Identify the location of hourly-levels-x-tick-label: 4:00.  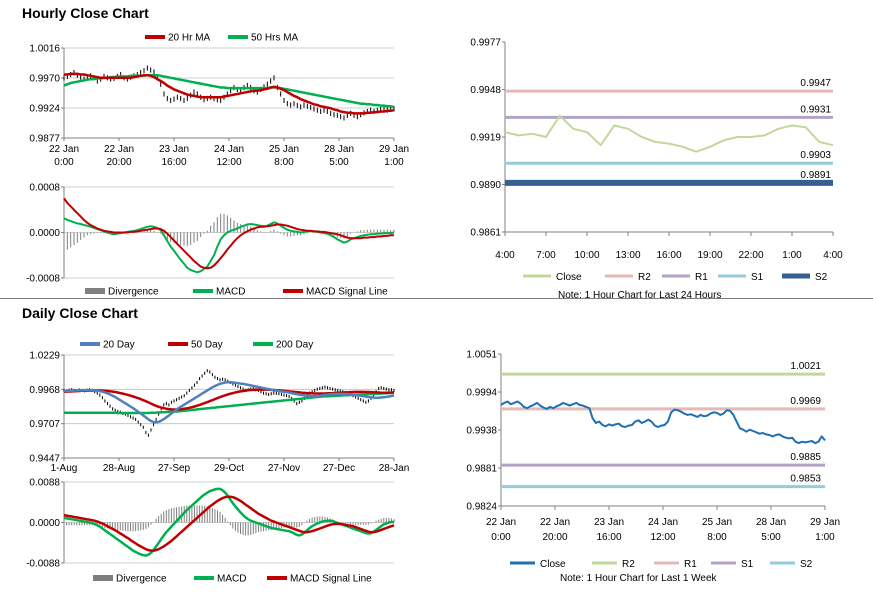
(833, 255).